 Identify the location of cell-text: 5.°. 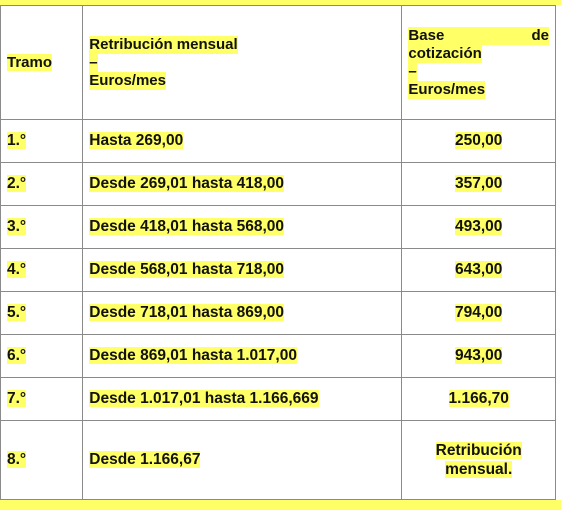
(17, 312).